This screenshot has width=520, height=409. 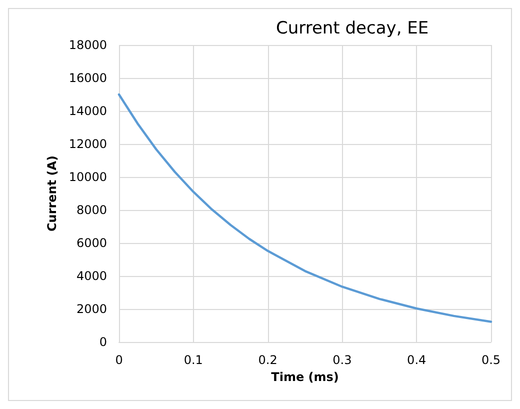 I want to click on y-tick-label: 4000, so click(x=91, y=276).